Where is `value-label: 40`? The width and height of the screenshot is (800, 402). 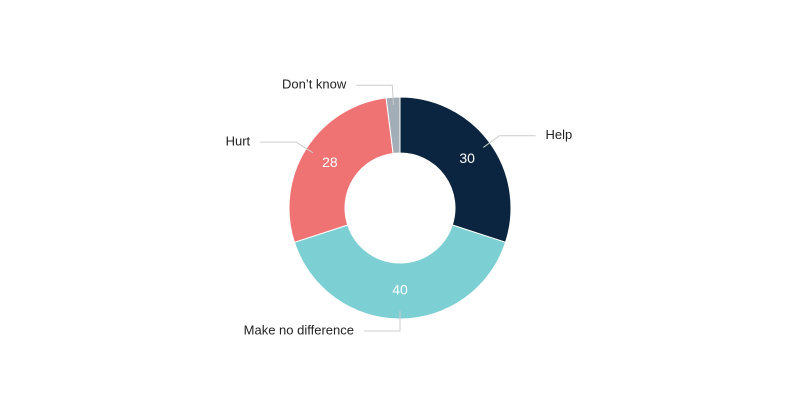 value-label: 40 is located at coordinates (400, 290).